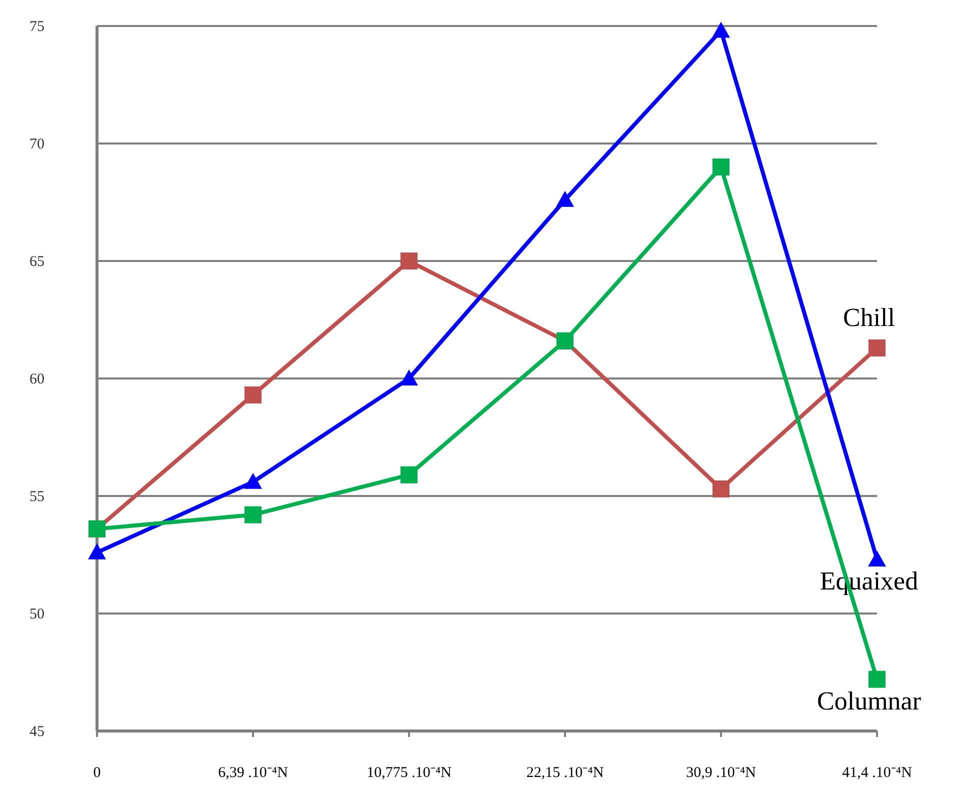 This screenshot has width=961, height=797. Describe the element at coordinates (37, 614) in the screenshot. I see `y-tick-label: 50` at that location.